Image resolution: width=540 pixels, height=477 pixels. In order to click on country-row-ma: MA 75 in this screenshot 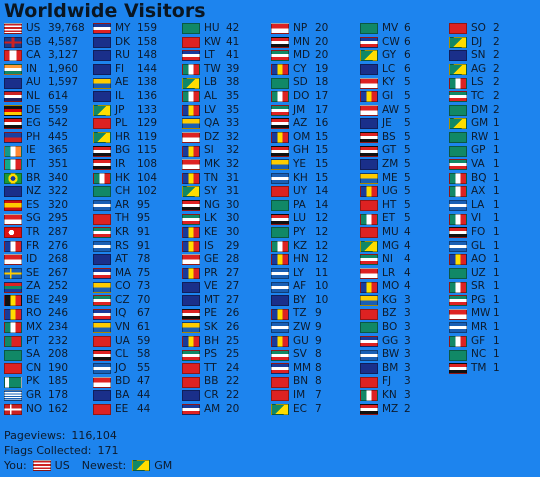, I will do `click(137, 274)`.